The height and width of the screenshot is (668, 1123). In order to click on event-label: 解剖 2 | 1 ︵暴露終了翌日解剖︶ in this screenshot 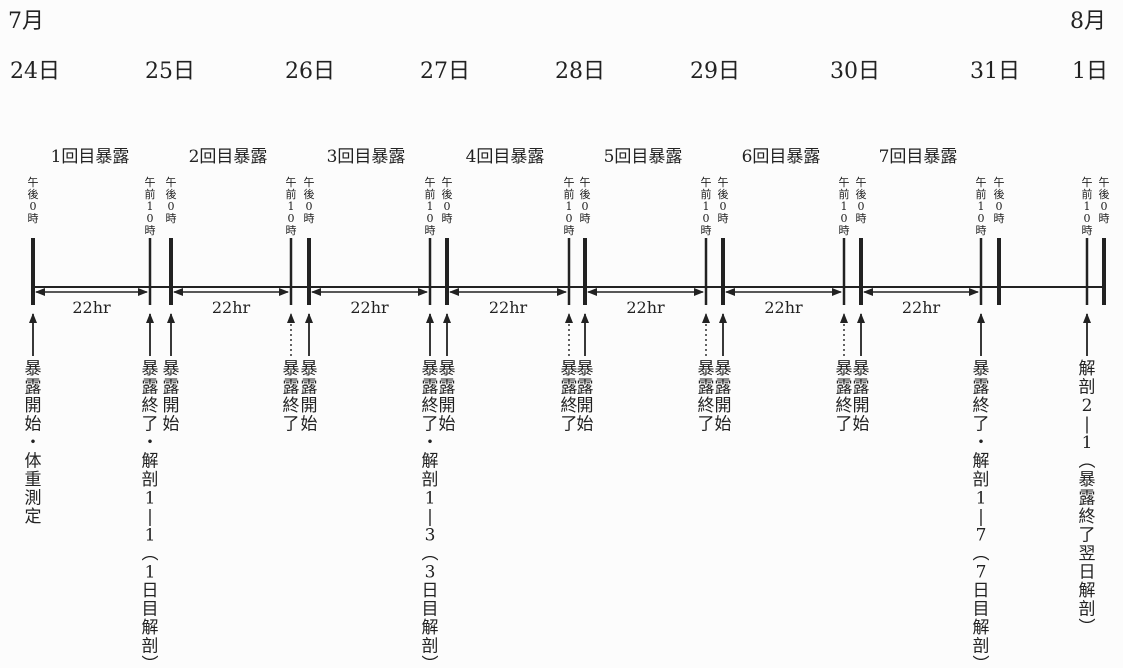, I will do `click(1087, 498)`.